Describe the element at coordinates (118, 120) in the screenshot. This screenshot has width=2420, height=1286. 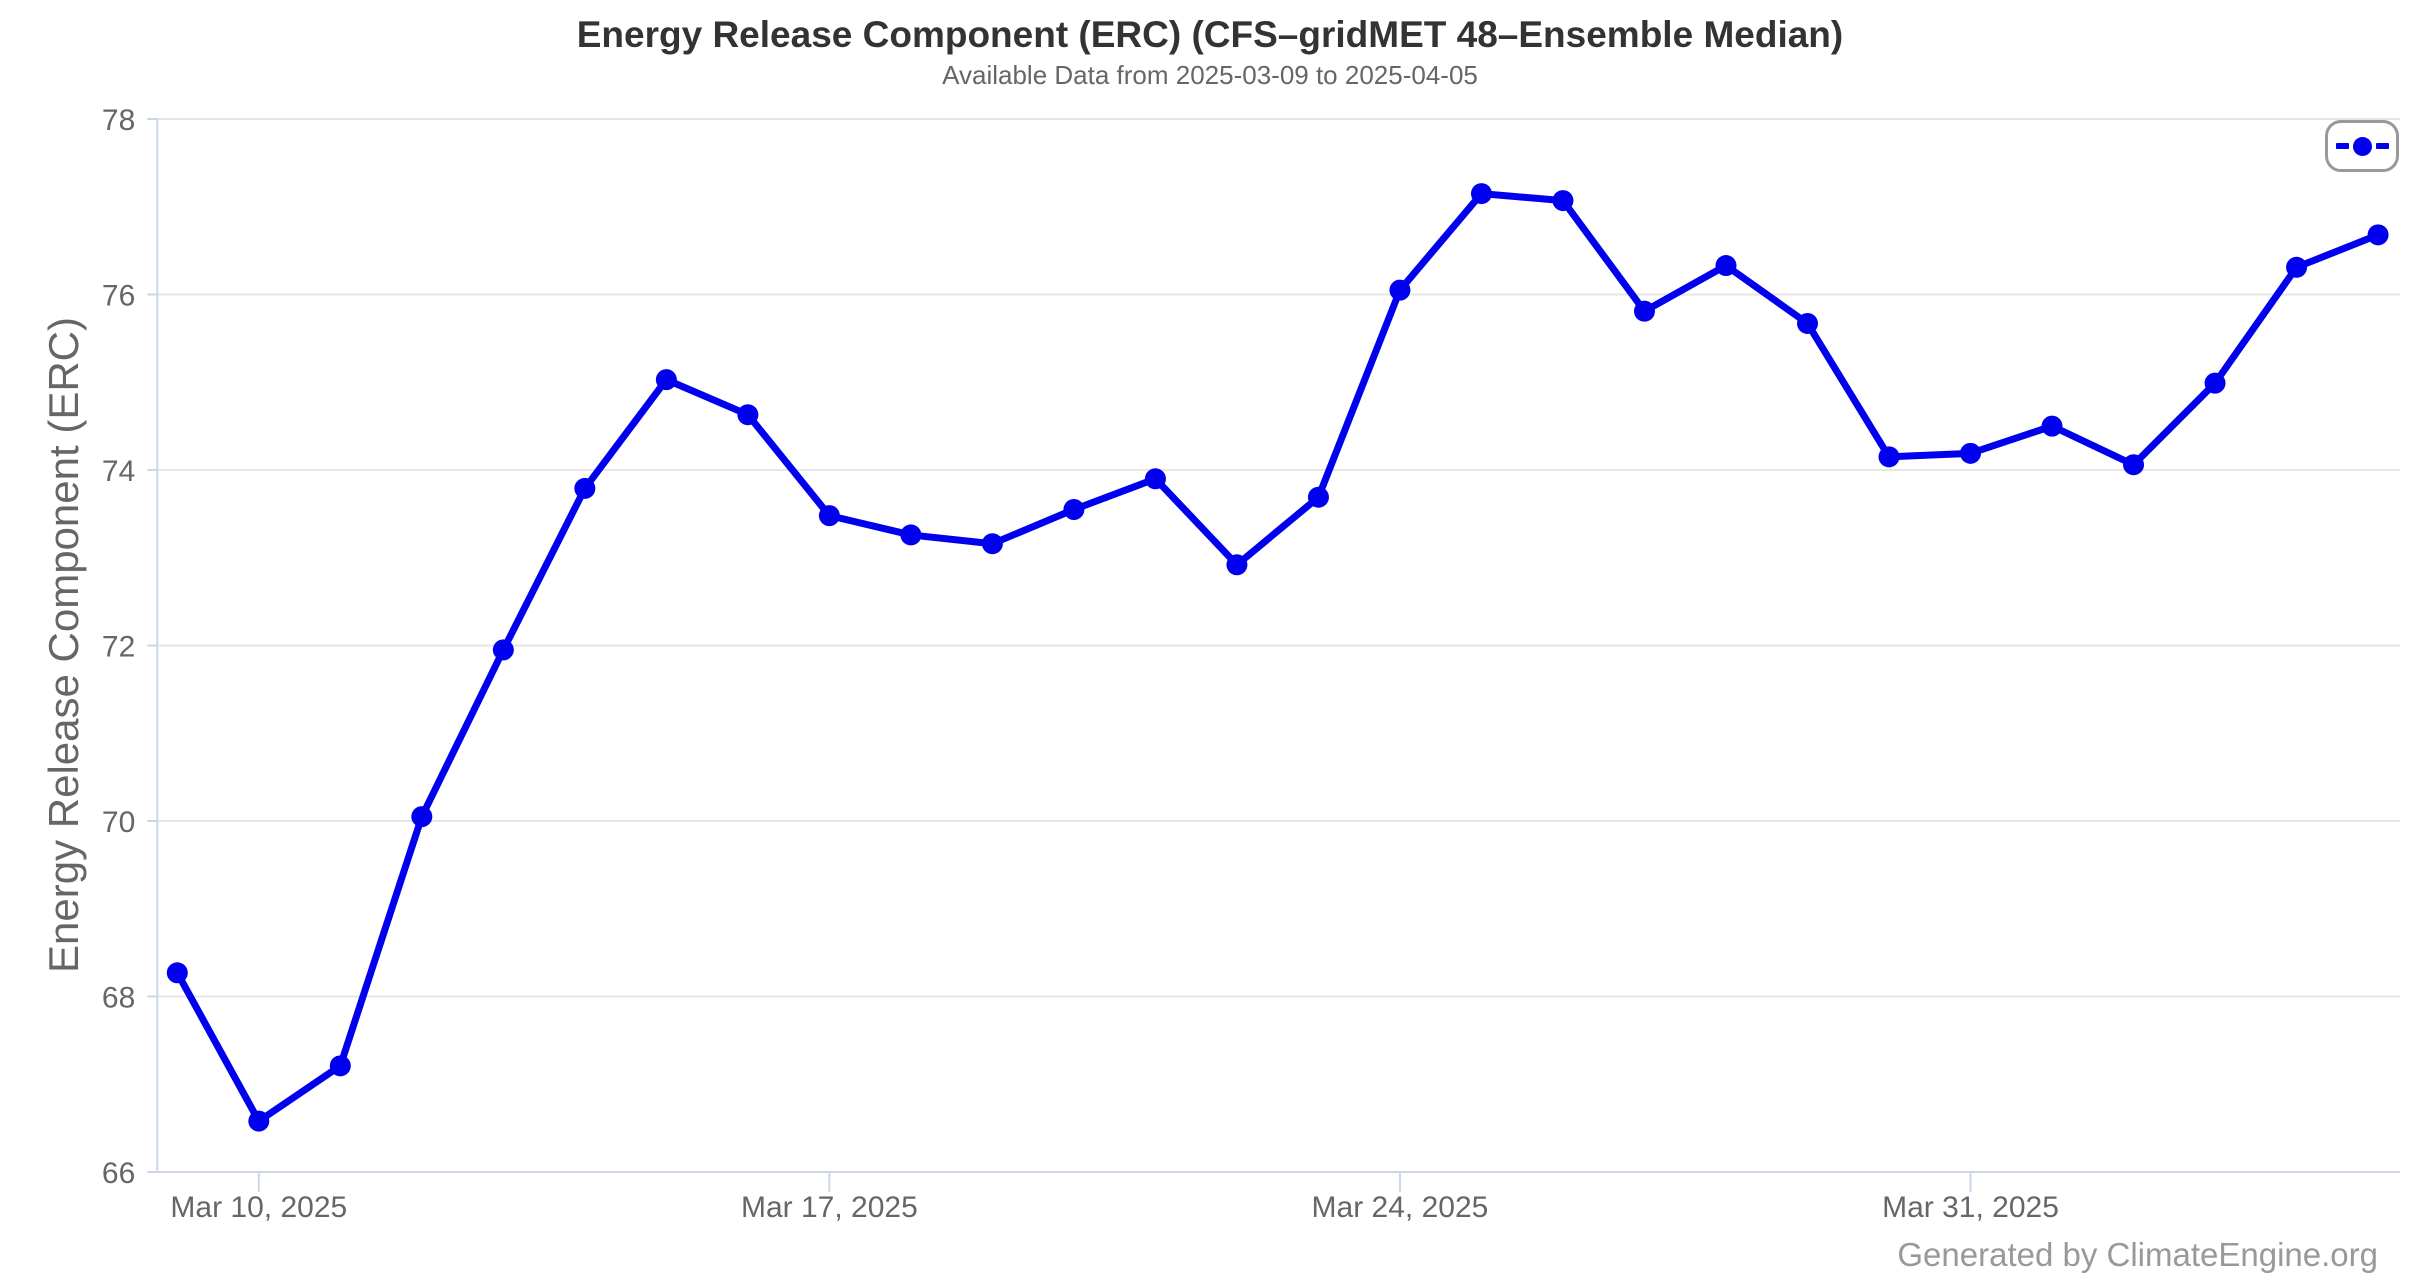
I see `y-tick-label: 78` at that location.